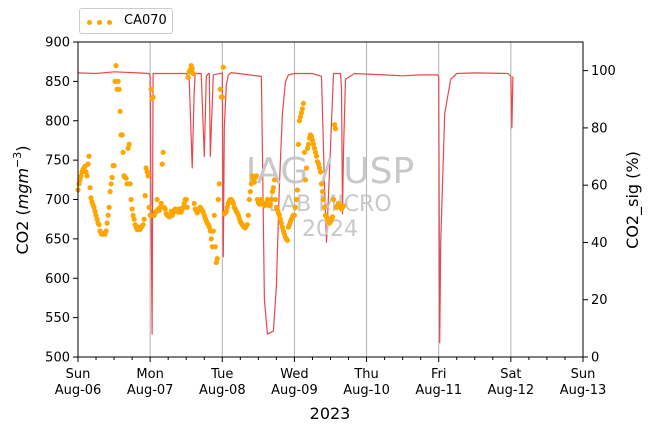  Describe the element at coordinates (57, 161) in the screenshot. I see `left-y-tick-label: 750` at that location.